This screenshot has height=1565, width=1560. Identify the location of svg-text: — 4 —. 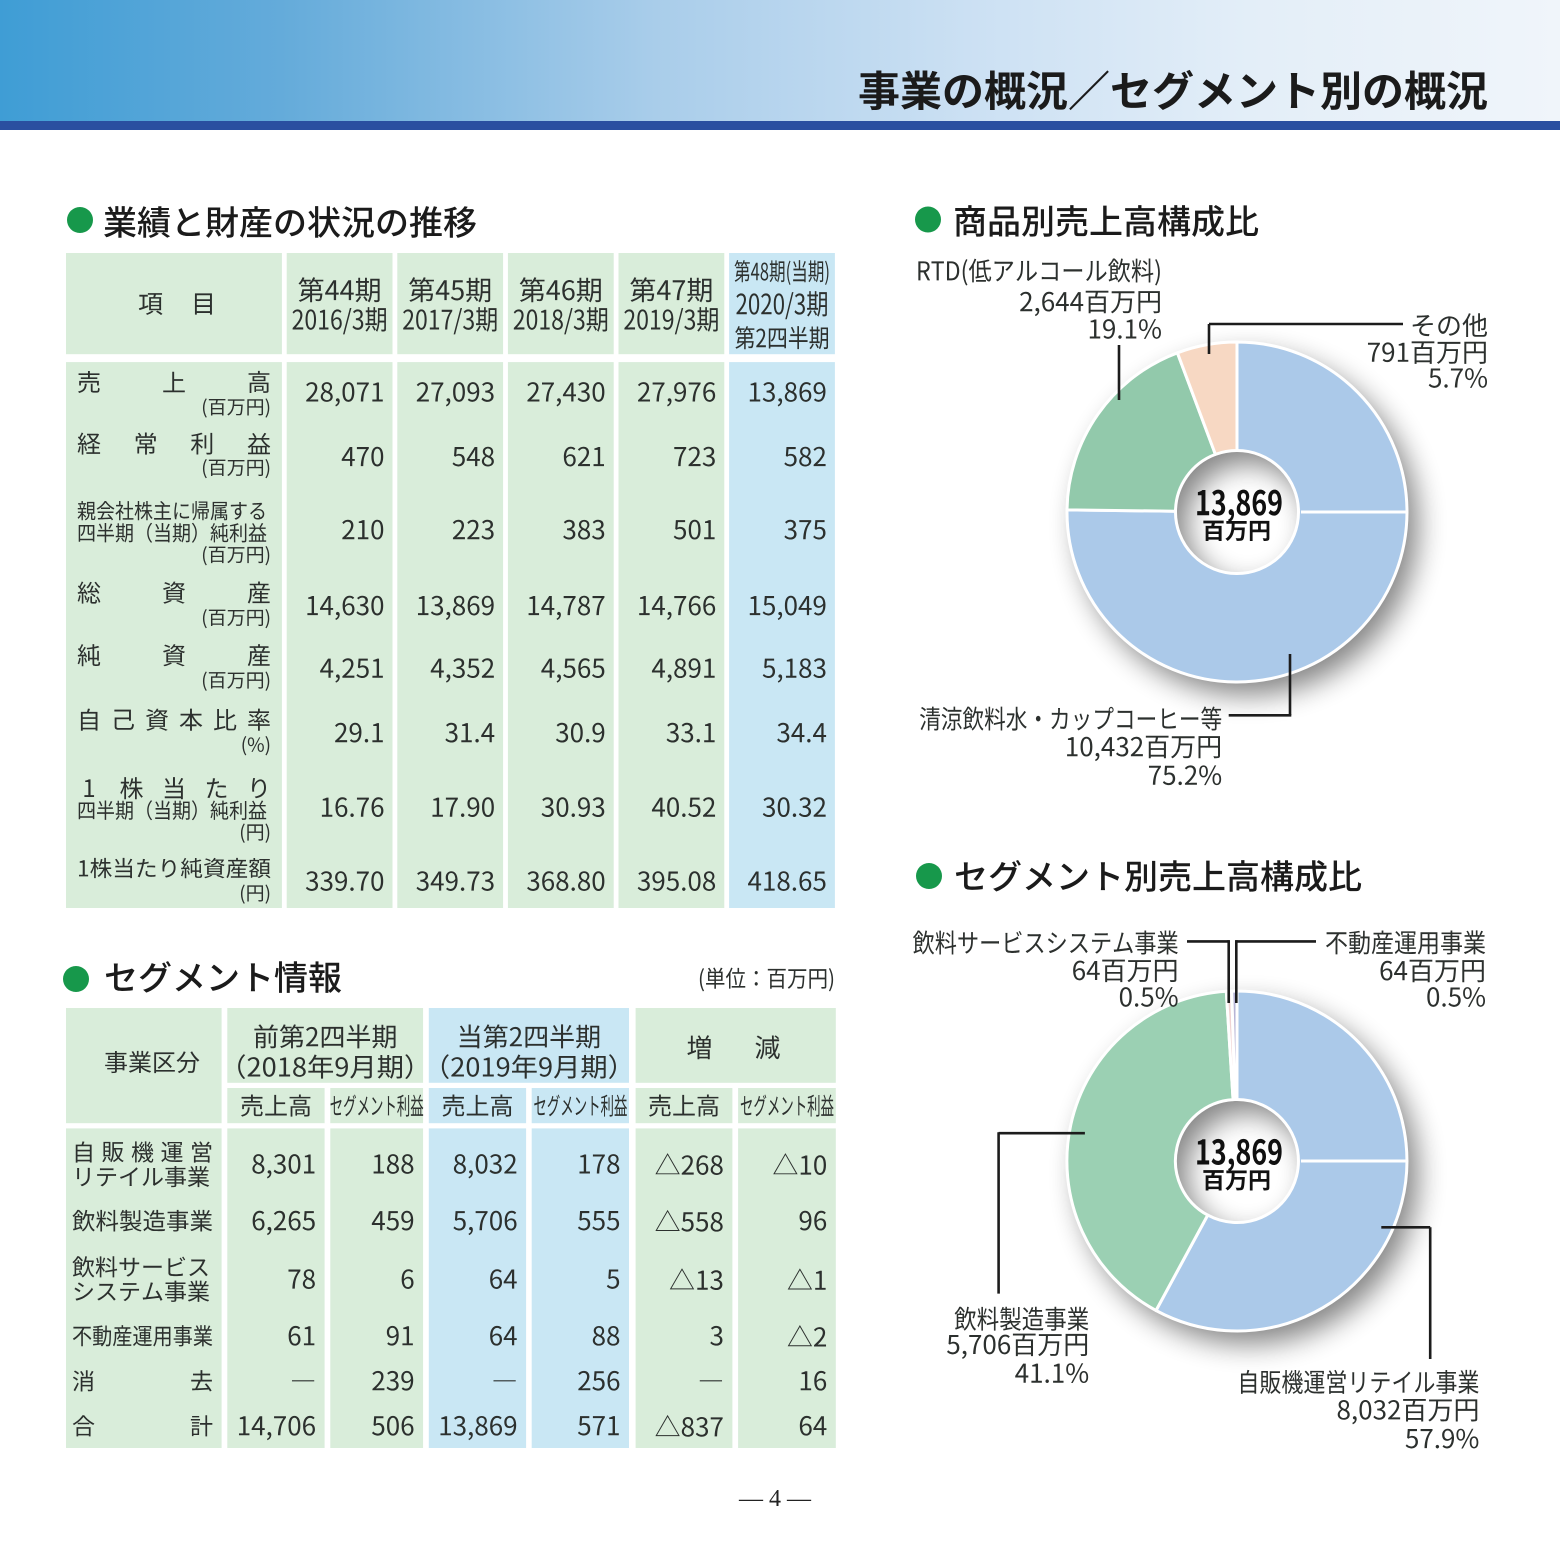
(775, 1499).